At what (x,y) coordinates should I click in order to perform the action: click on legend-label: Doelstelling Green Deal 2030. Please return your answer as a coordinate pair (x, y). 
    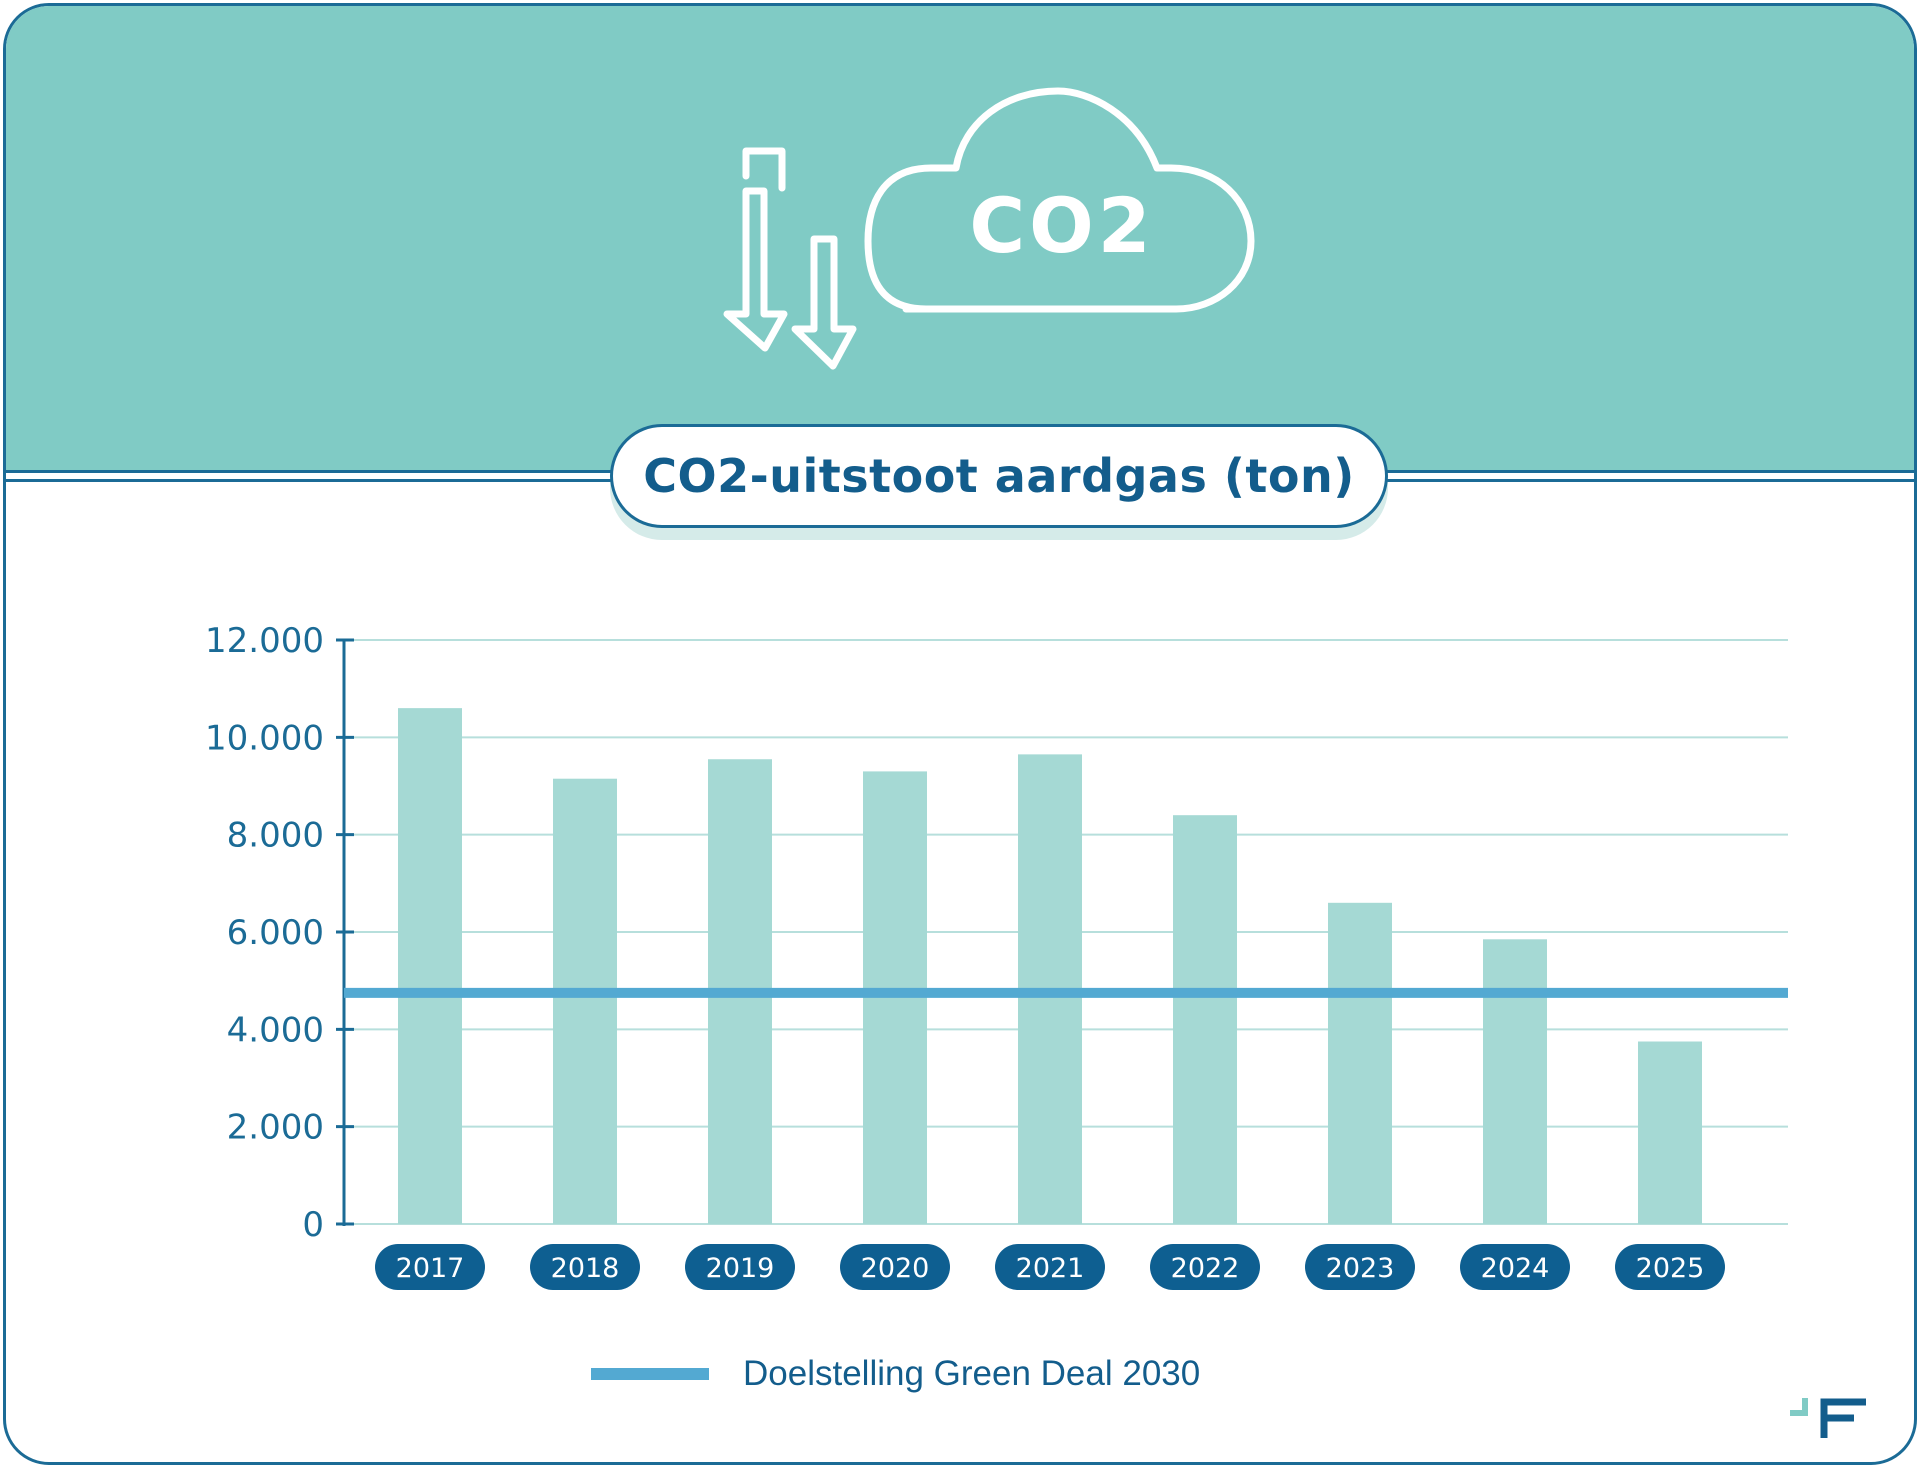
    Looking at the image, I should click on (972, 1373).